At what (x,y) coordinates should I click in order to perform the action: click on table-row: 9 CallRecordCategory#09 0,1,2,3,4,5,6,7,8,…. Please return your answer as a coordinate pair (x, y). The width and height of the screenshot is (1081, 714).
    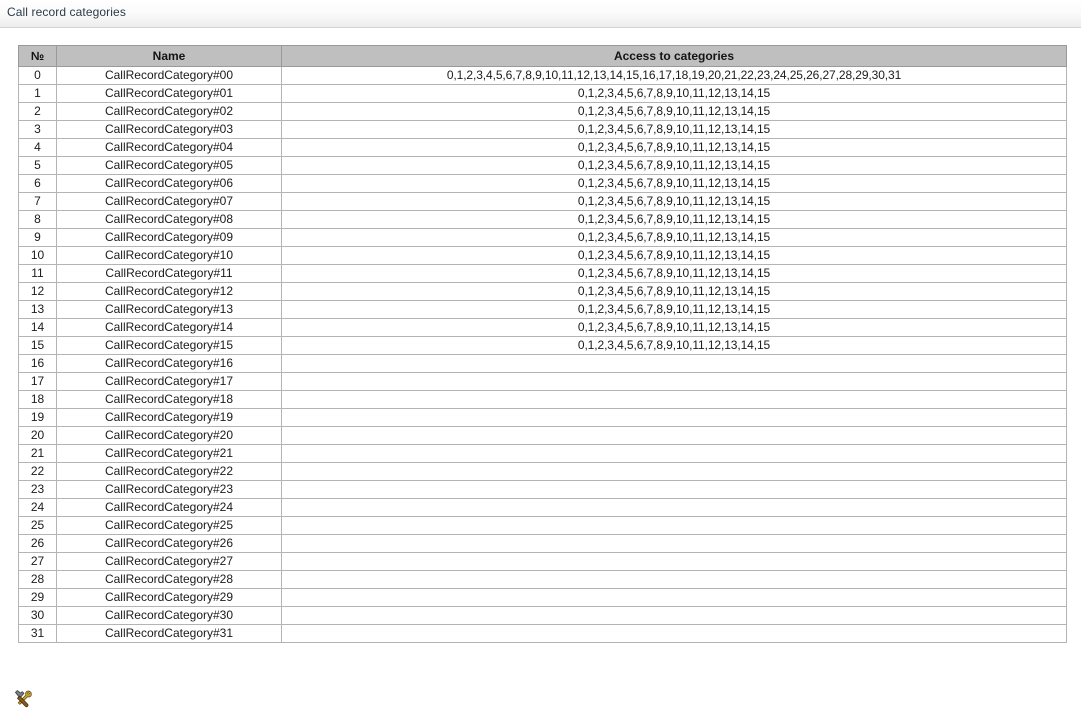
    Looking at the image, I should click on (542, 237).